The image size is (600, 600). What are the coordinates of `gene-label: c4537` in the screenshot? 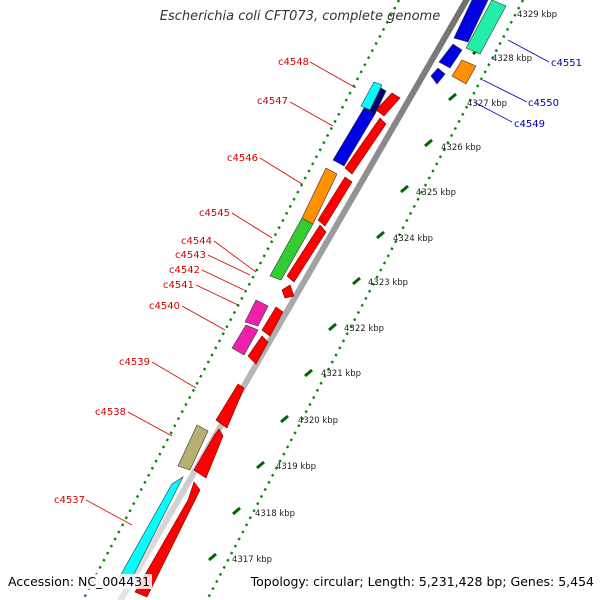 It's located at (69, 500).